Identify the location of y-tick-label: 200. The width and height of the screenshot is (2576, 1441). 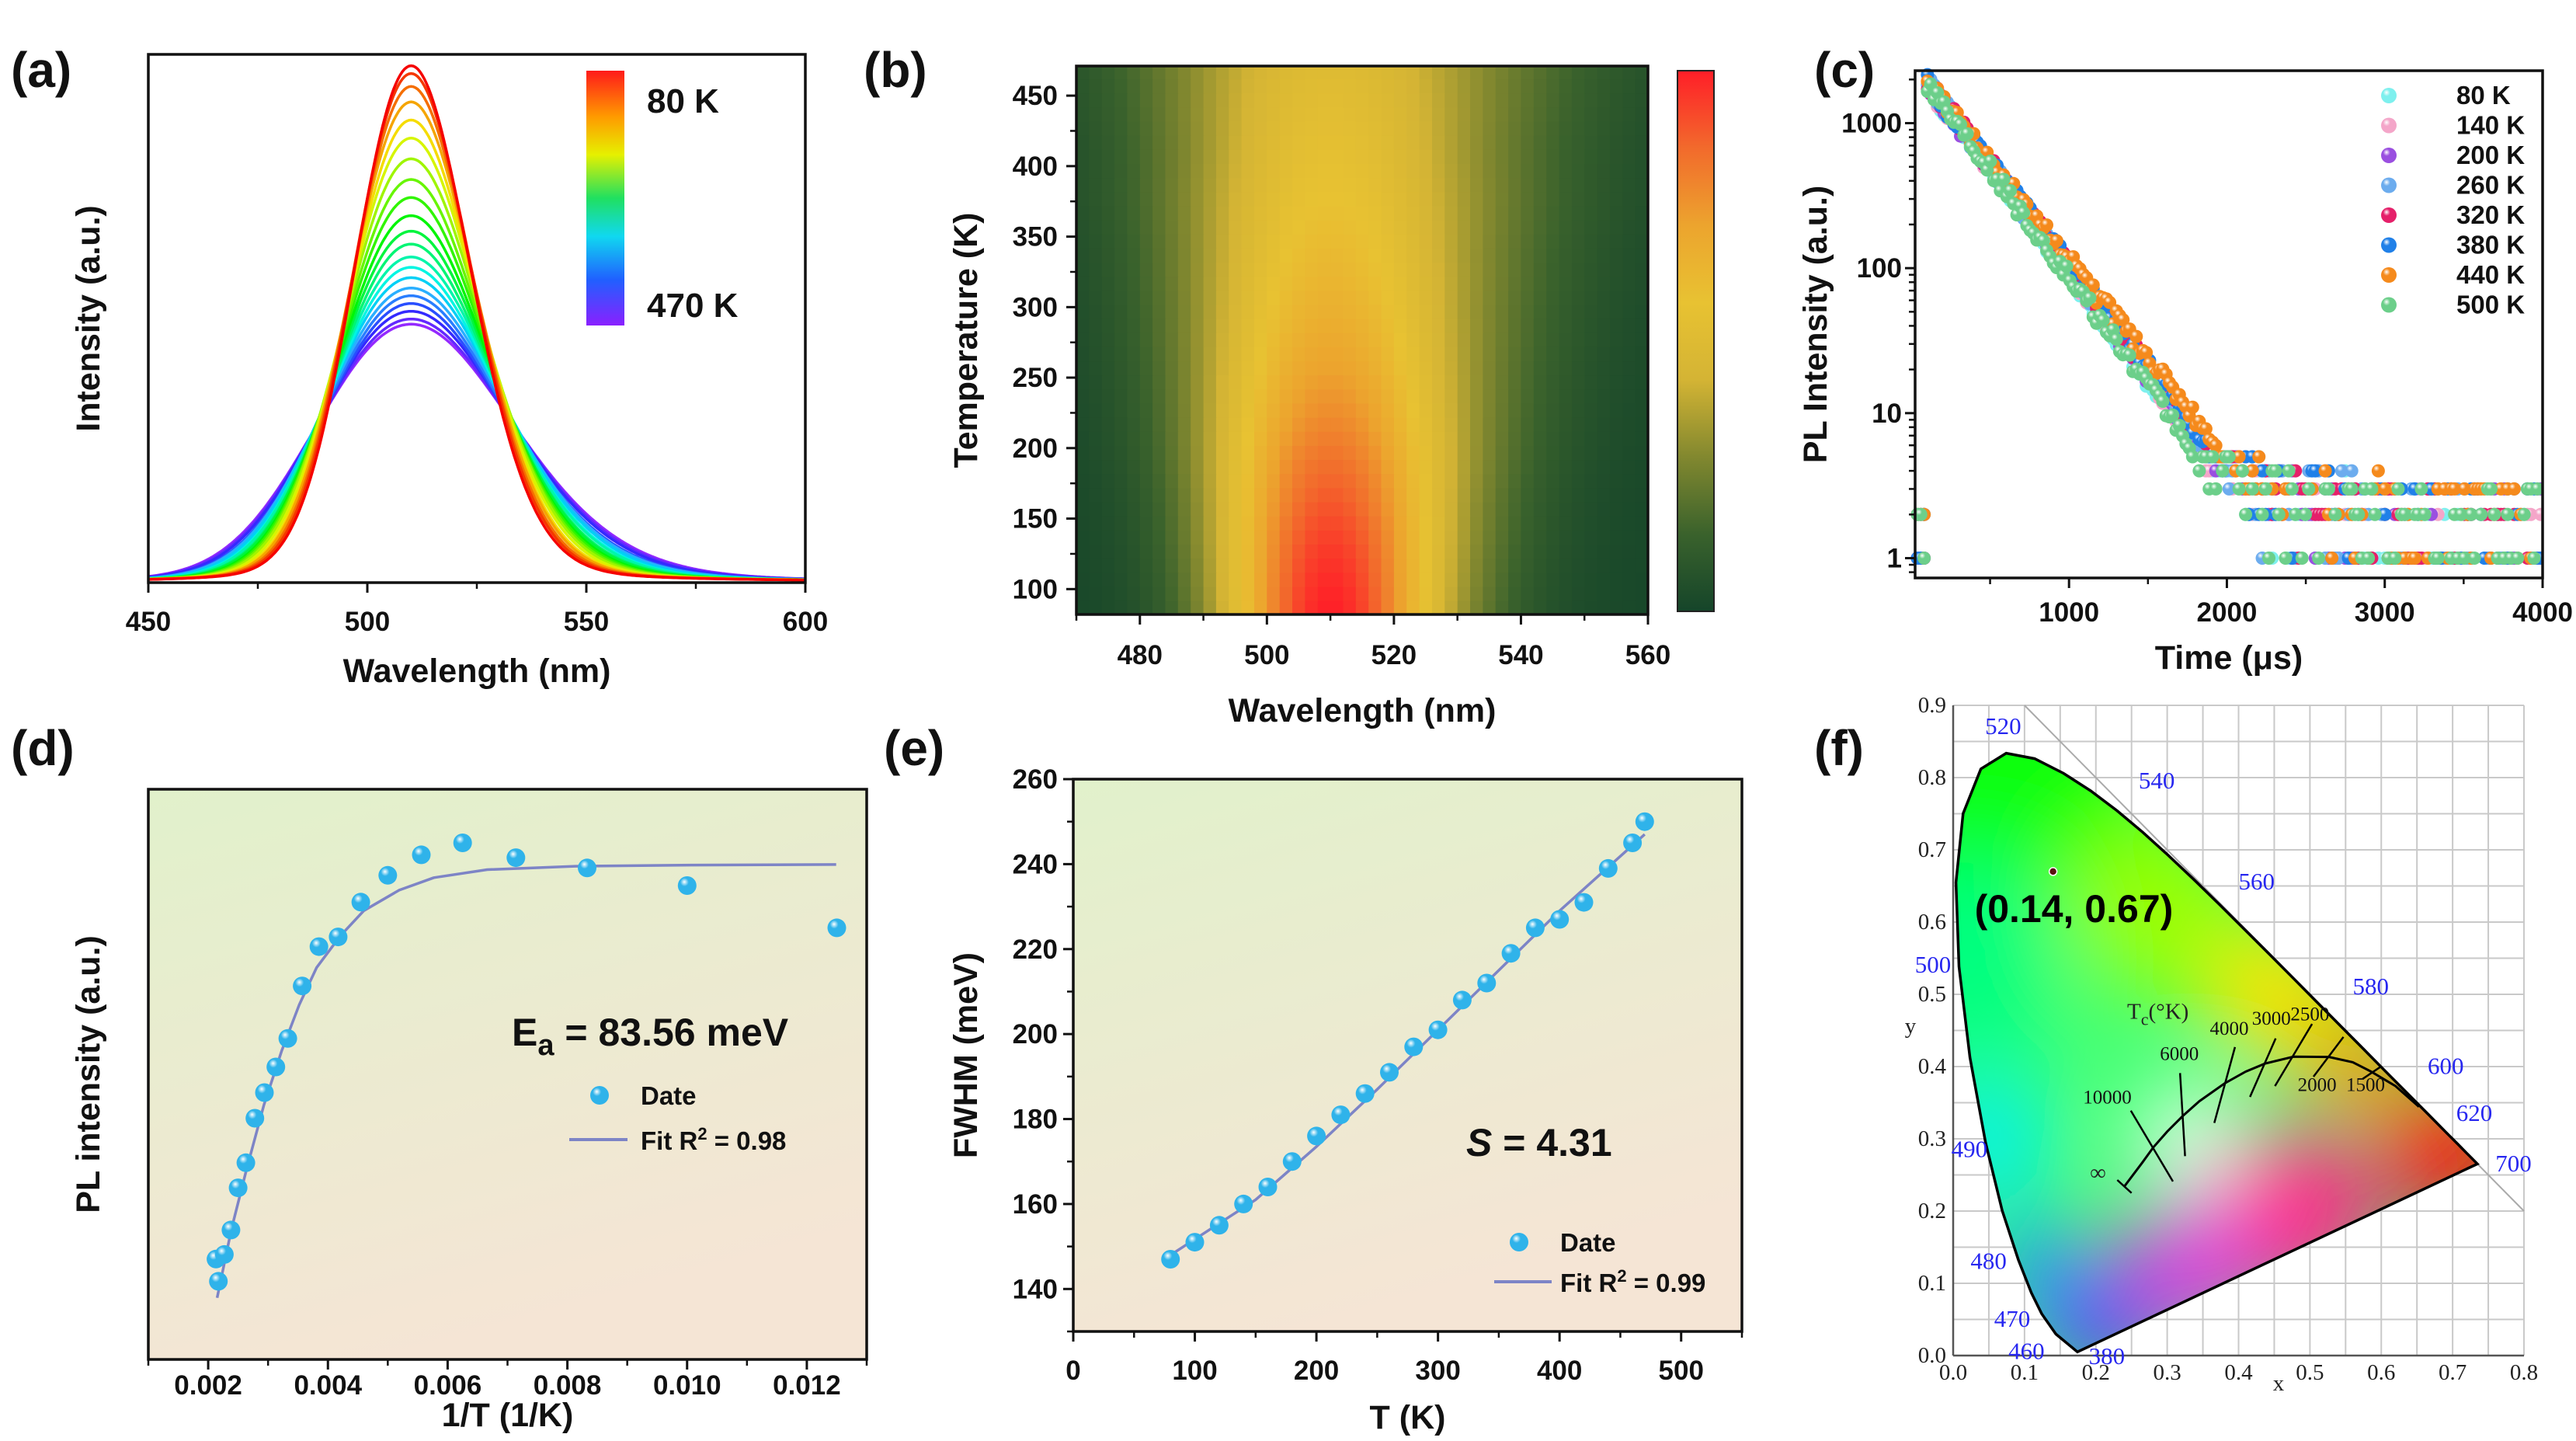
(1035, 449).